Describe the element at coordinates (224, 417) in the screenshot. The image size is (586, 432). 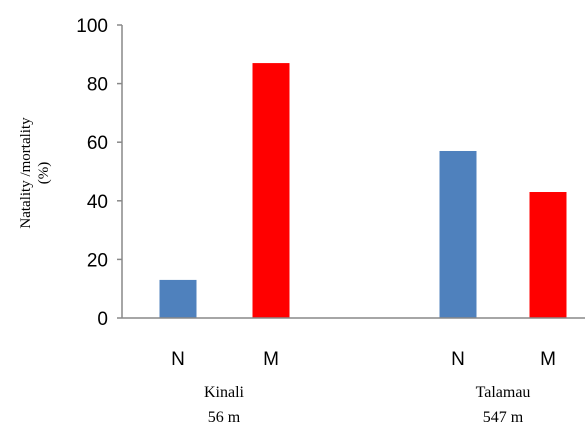
I see `group-label: 56 m` at that location.